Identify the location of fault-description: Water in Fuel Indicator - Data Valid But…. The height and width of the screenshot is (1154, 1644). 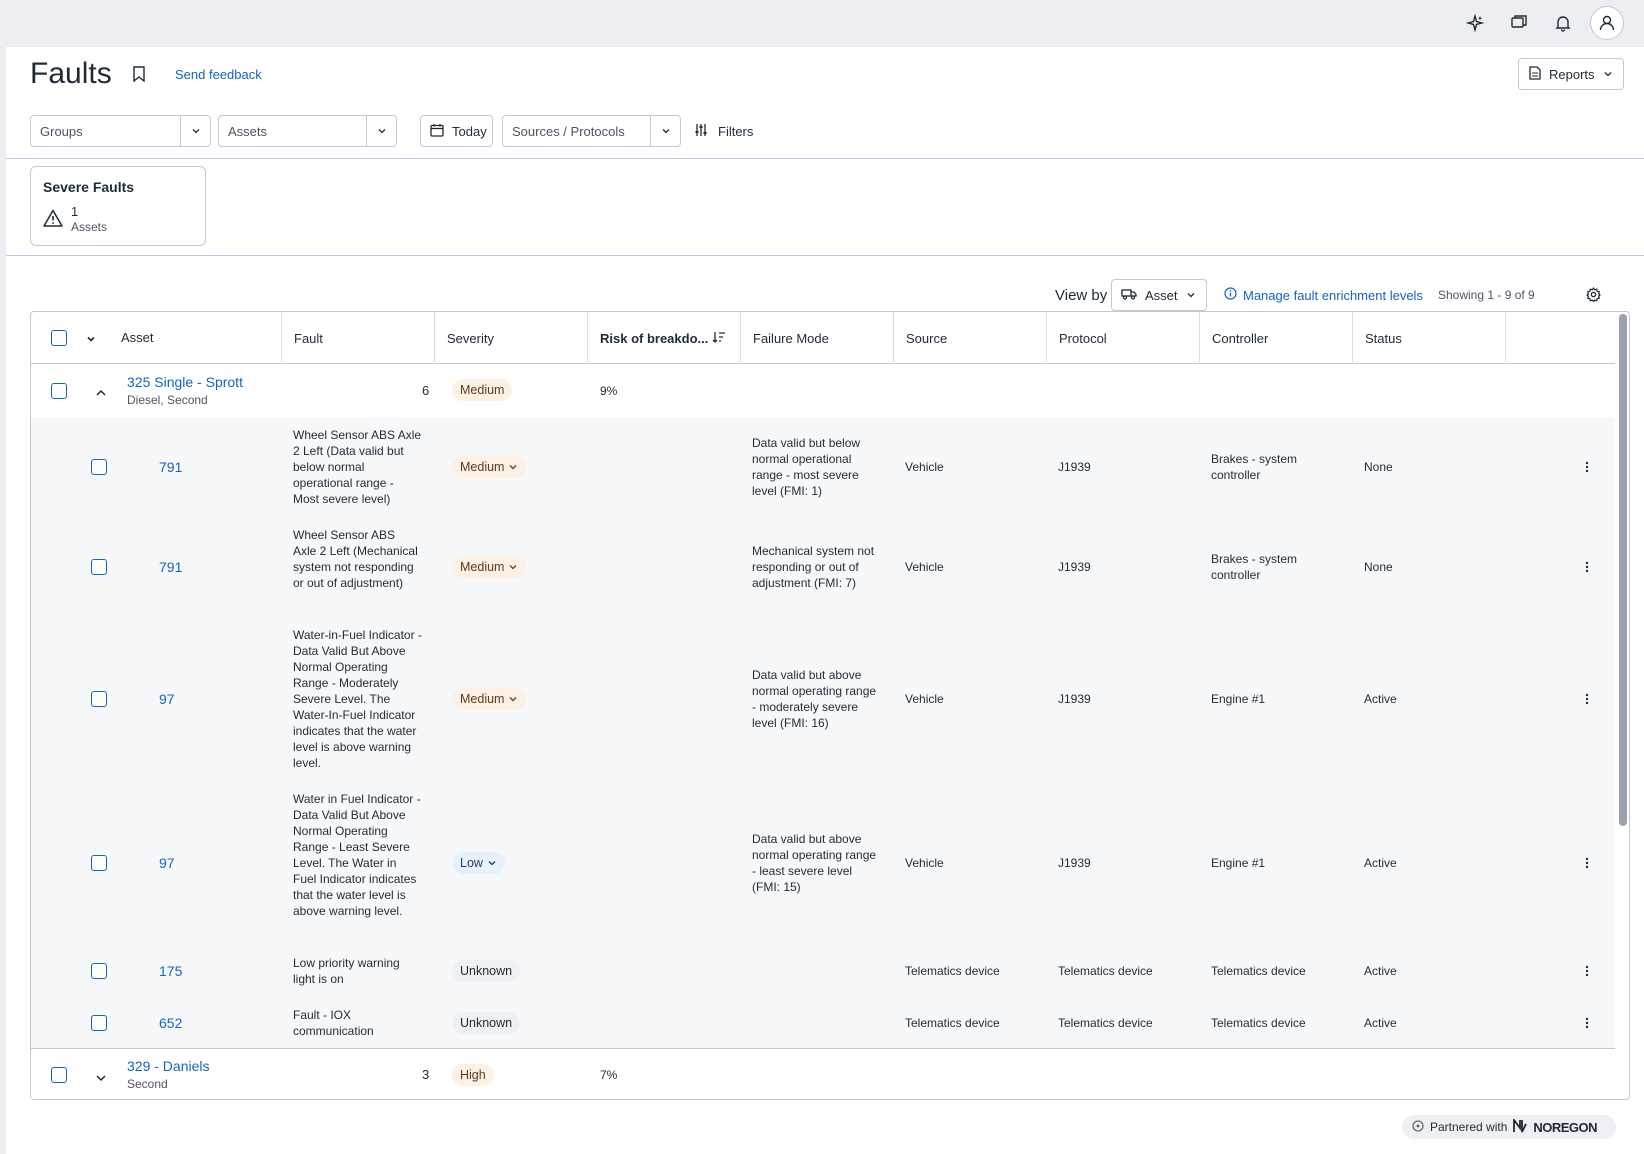
(357, 855).